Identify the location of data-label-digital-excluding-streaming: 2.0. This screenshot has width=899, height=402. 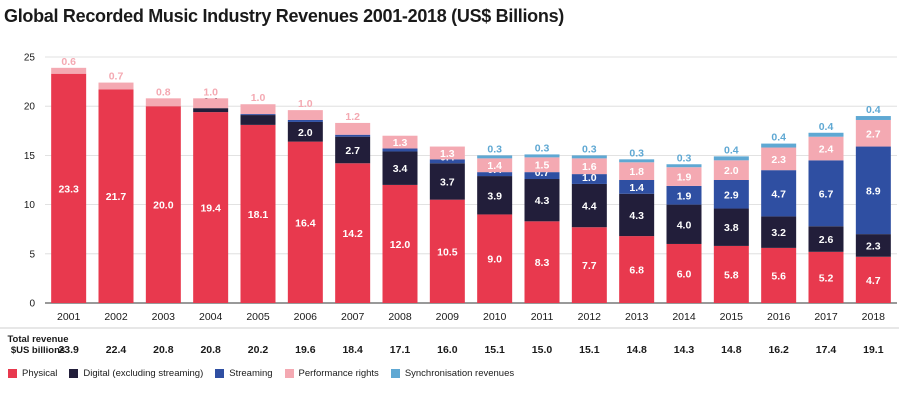
(305, 133).